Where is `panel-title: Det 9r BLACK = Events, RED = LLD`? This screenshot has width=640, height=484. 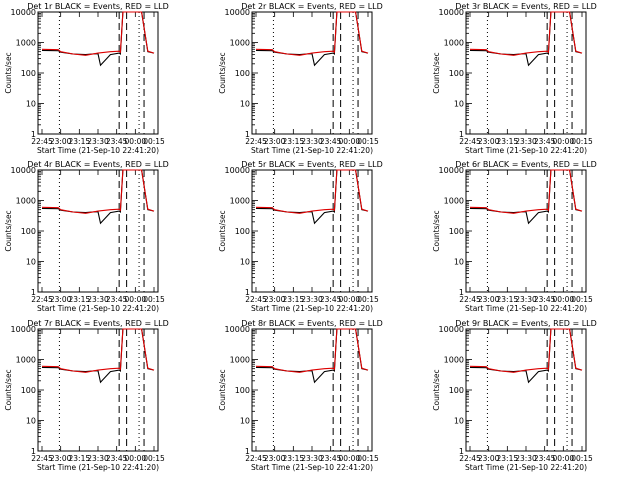 panel-title: Det 9r BLACK = Events, RED = LLD is located at coordinates (526, 323).